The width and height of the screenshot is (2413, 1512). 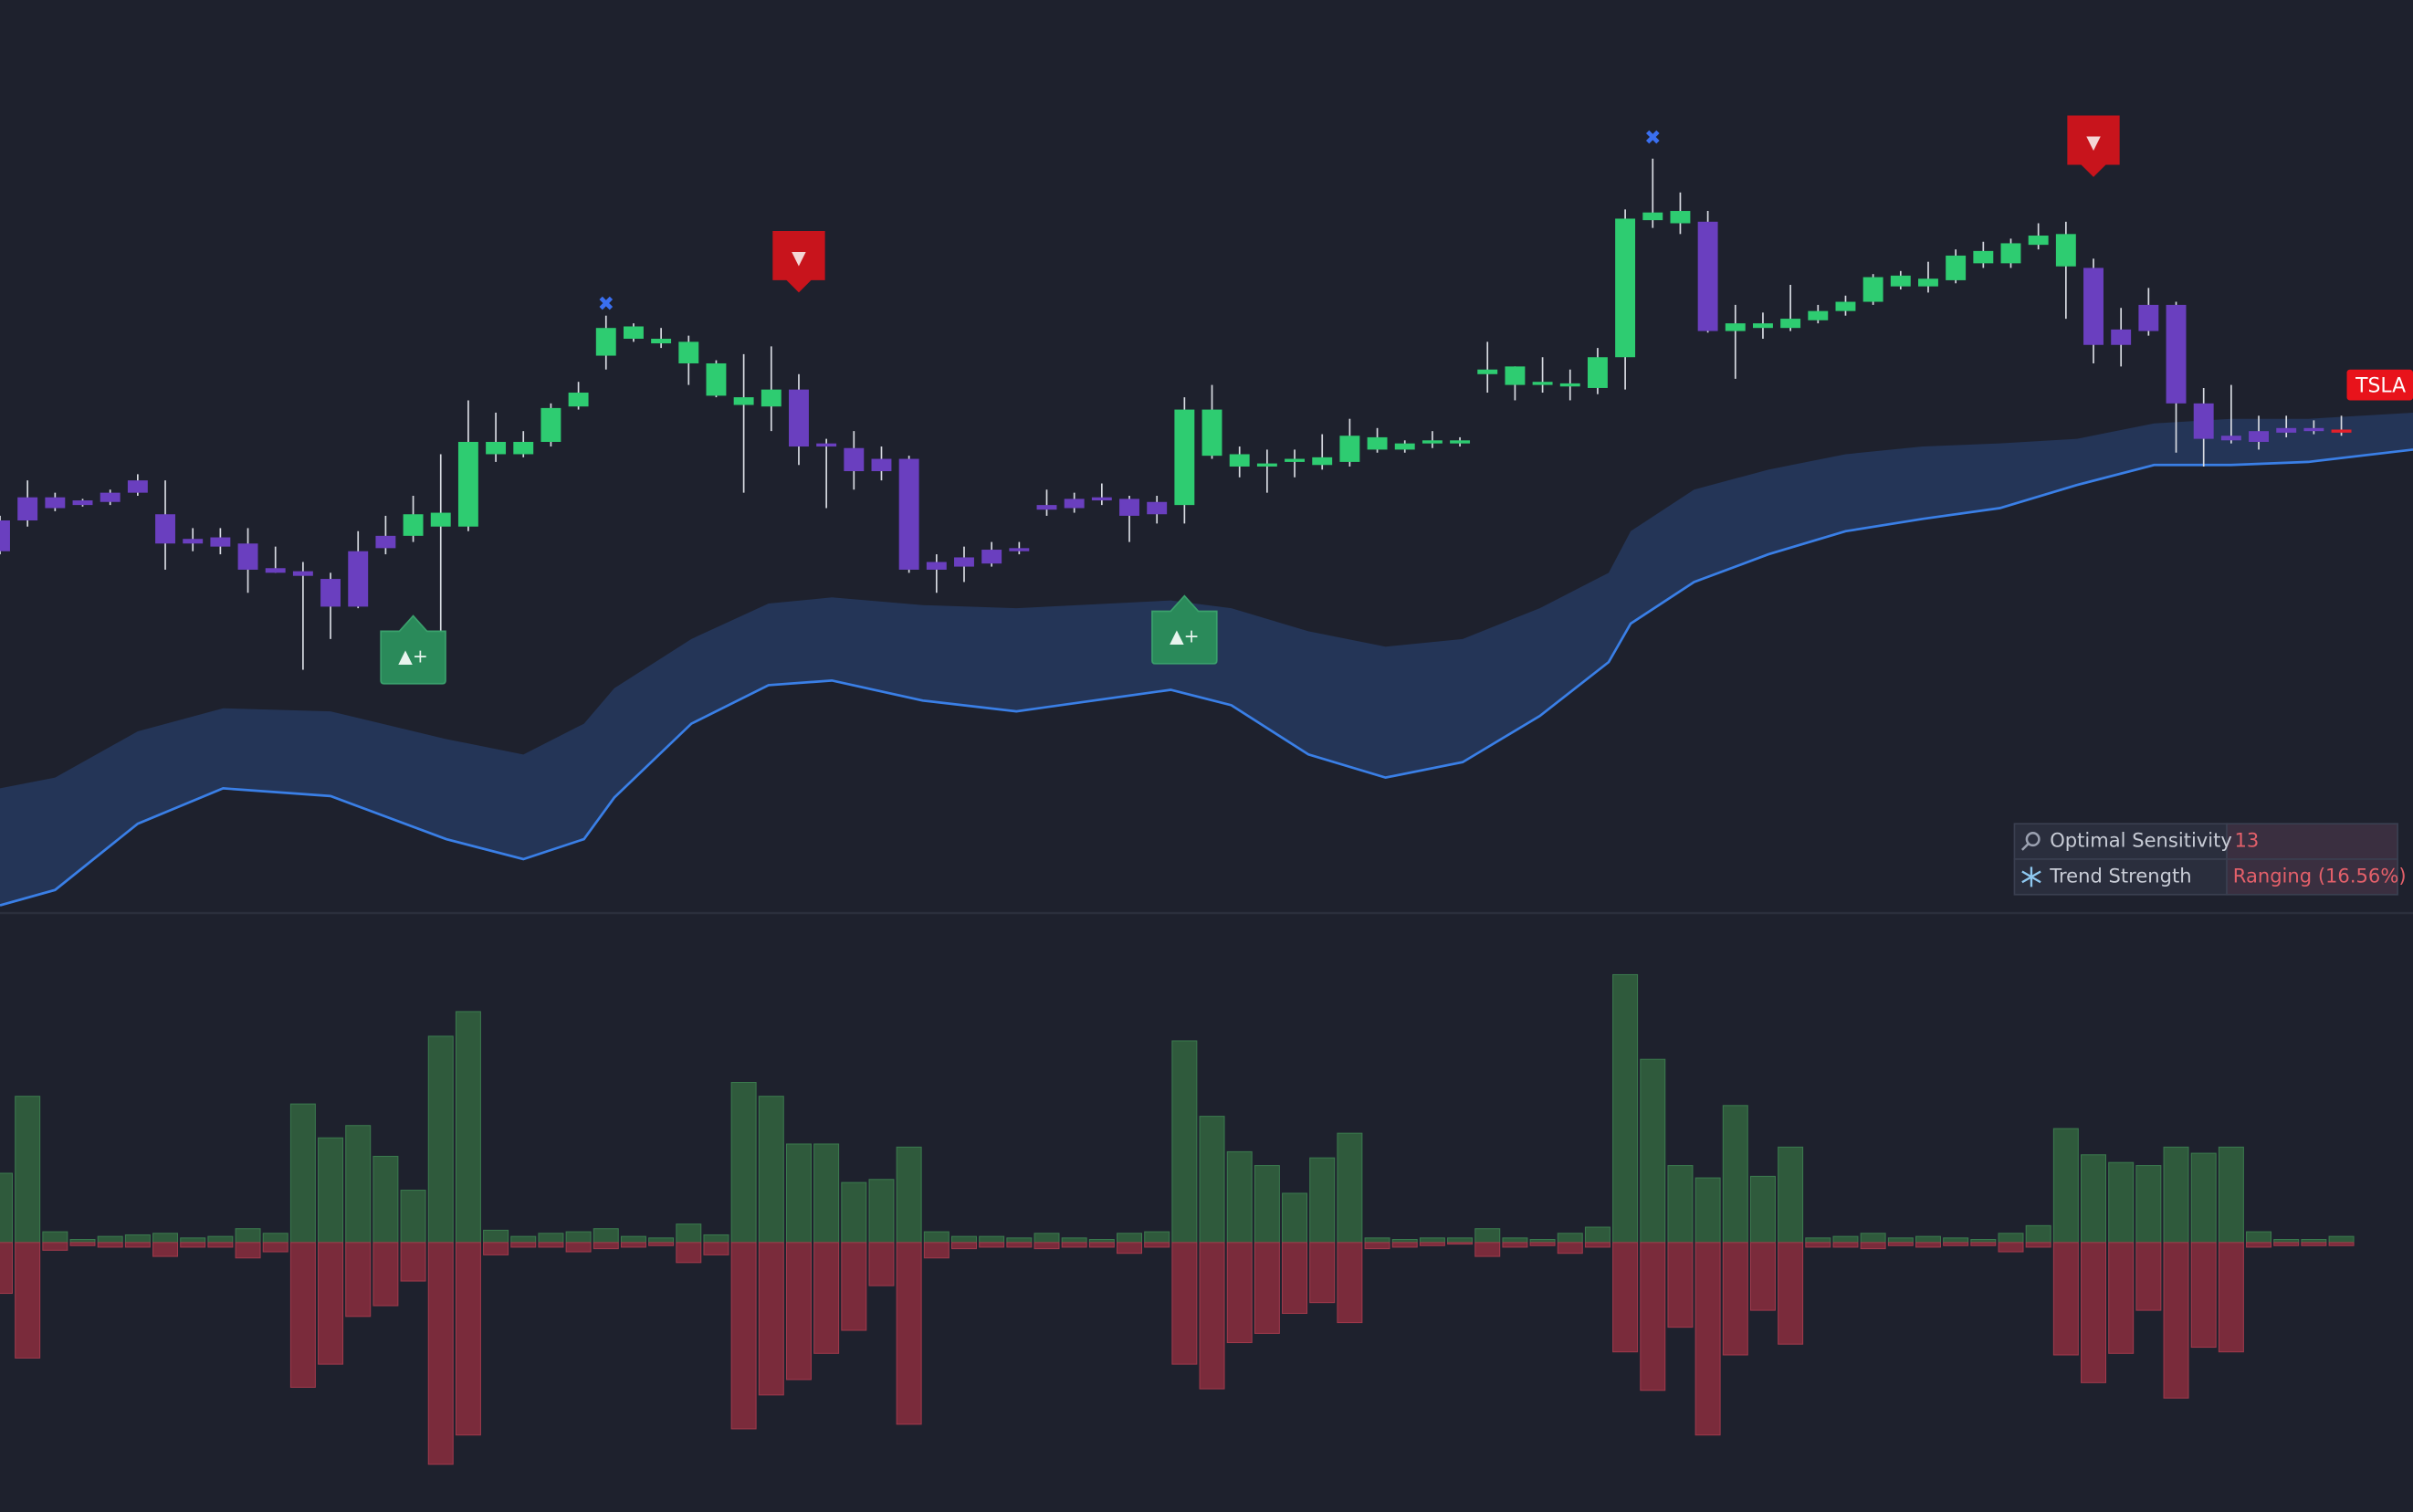 I want to click on price-label-box, so click(x=2379, y=385).